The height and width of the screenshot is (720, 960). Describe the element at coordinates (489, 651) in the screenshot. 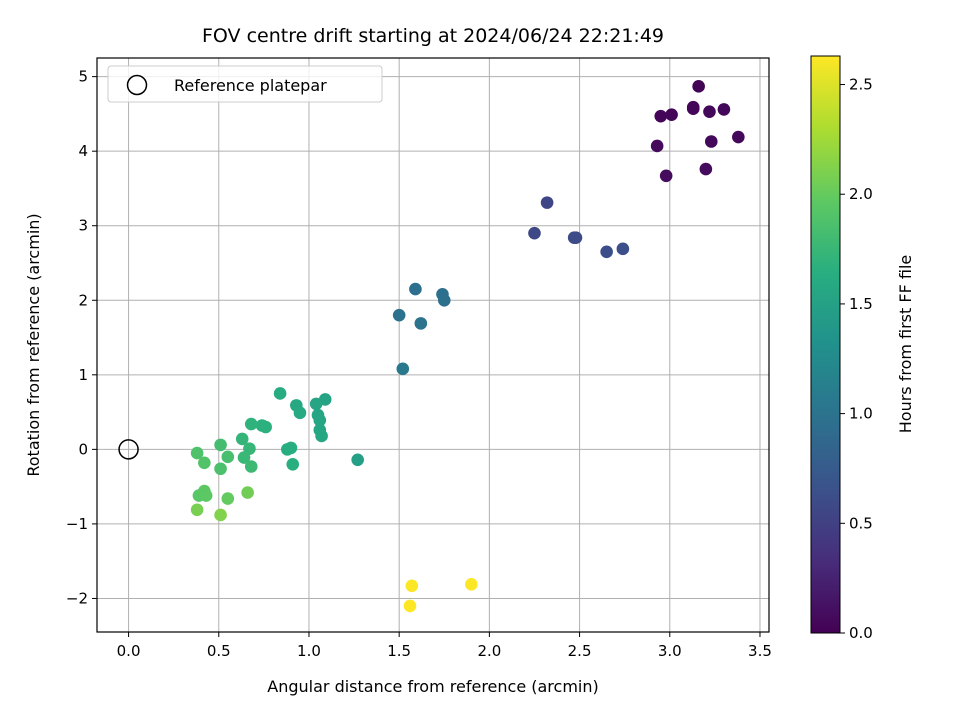

I see `x-tick-label: 2.0` at that location.